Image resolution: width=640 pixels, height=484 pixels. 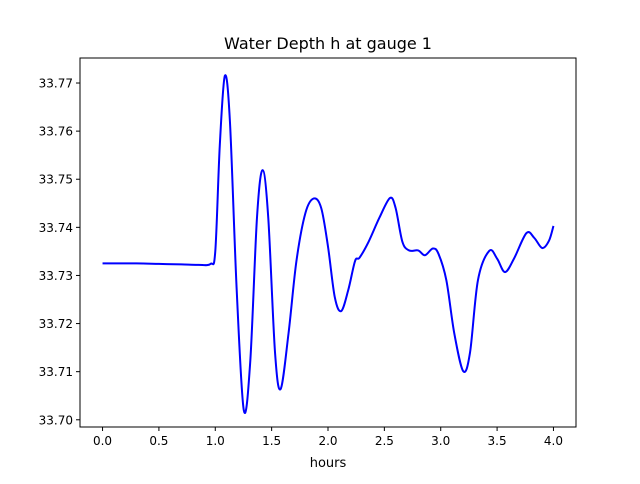 What do you see at coordinates (497, 441) in the screenshot?
I see `x-tick-label: 3.5` at bounding box center [497, 441].